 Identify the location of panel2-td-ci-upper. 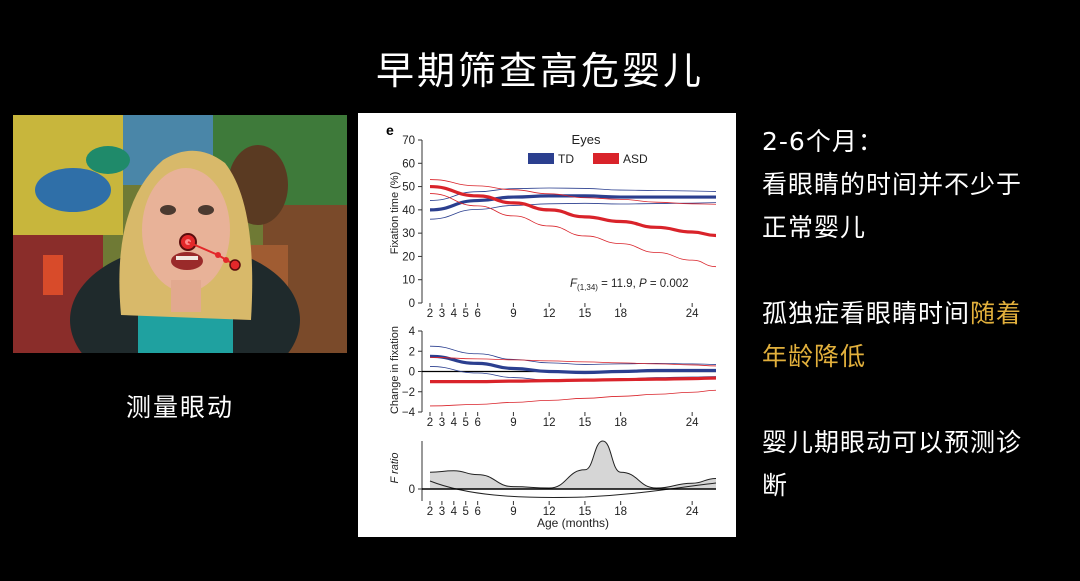
(573, 355).